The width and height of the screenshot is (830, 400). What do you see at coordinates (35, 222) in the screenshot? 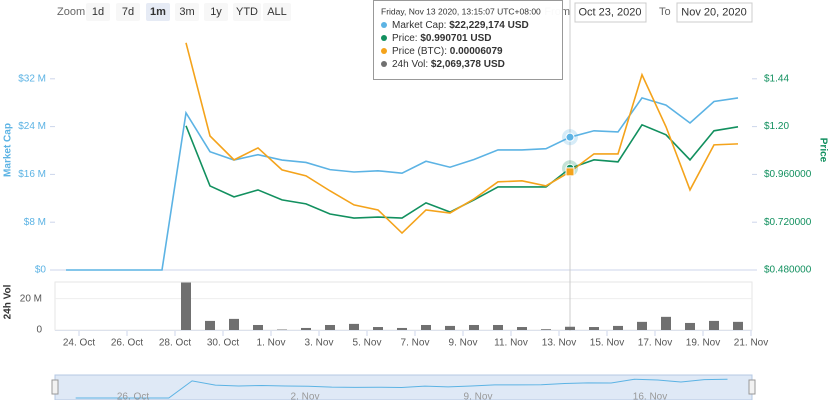
I see `y-tick-label: $8 M` at bounding box center [35, 222].